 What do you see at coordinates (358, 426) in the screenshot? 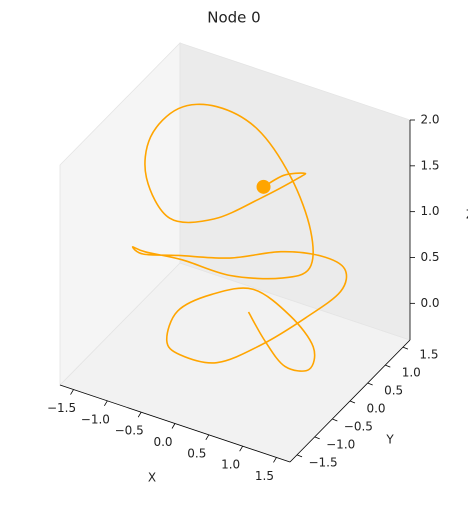
I see `y-tick-label: −0.5` at bounding box center [358, 426].